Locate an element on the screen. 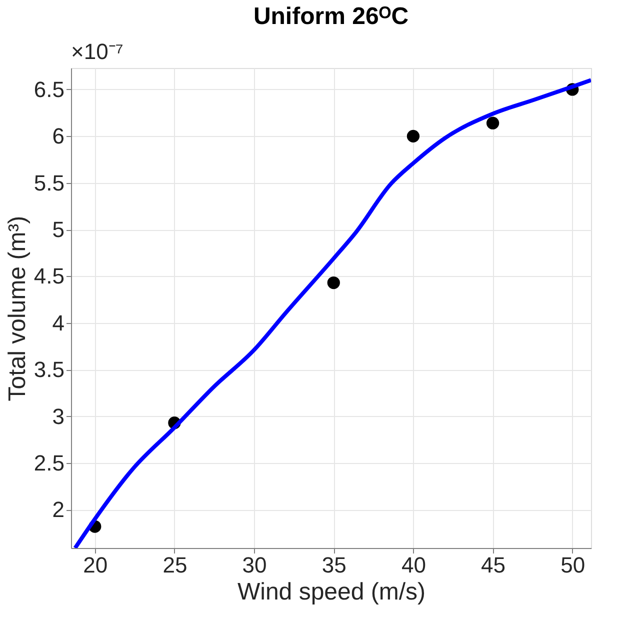  x-tick-label: 50 is located at coordinates (573, 565).